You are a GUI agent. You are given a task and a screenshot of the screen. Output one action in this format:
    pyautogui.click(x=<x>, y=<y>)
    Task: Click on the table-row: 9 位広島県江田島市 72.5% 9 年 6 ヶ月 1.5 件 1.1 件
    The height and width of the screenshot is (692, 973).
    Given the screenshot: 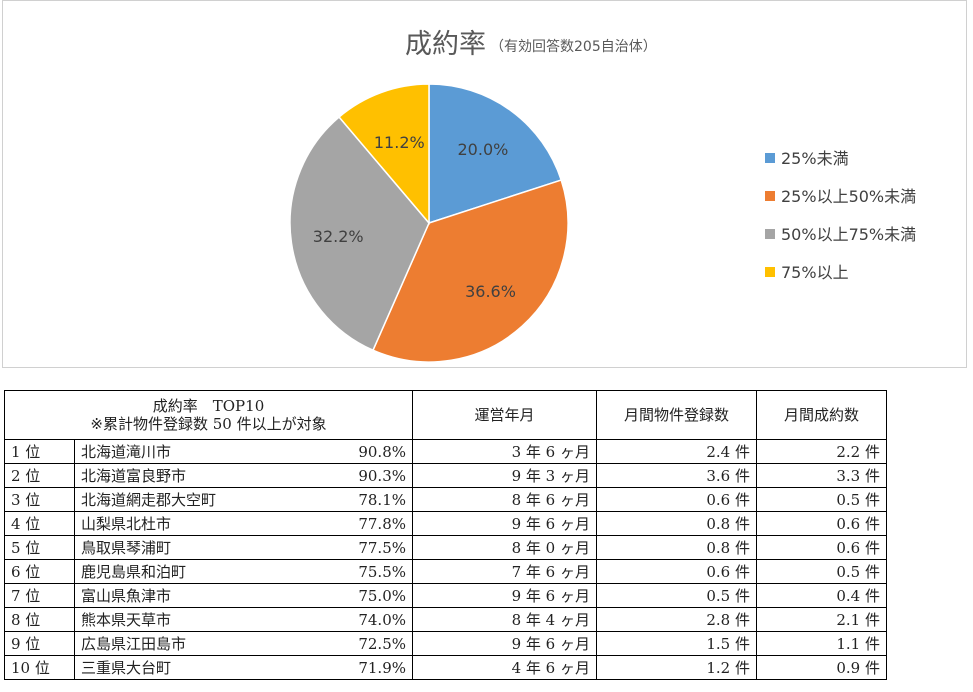 What is the action you would take?
    pyautogui.click(x=445, y=643)
    